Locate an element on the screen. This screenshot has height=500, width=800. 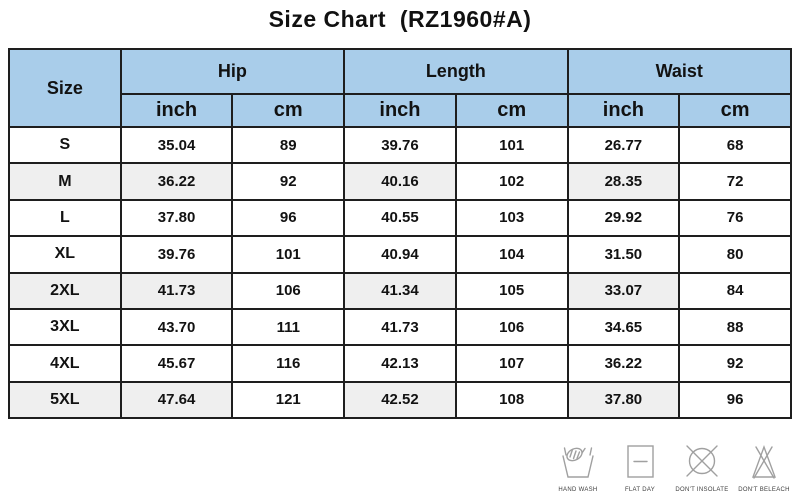
size-cell: 5XL is located at coordinates (65, 400).